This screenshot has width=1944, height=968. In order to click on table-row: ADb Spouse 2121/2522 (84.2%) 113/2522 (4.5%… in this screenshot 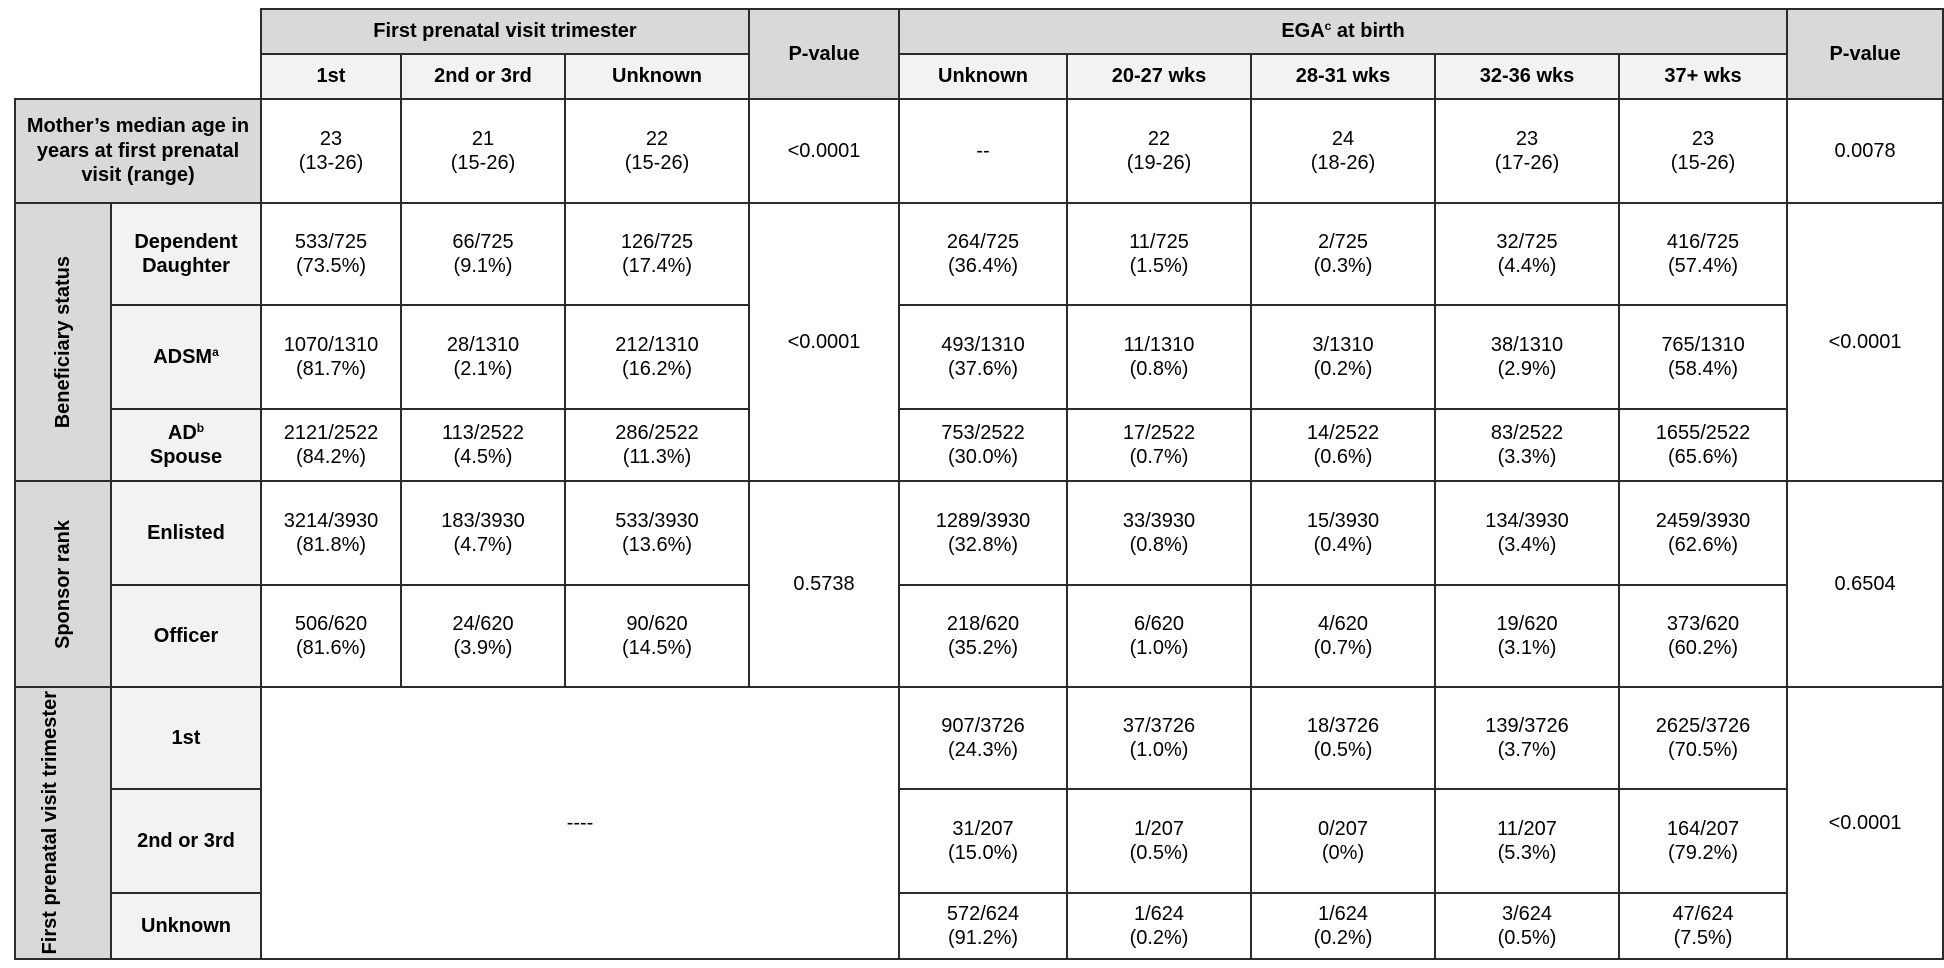, I will do `click(979, 445)`.